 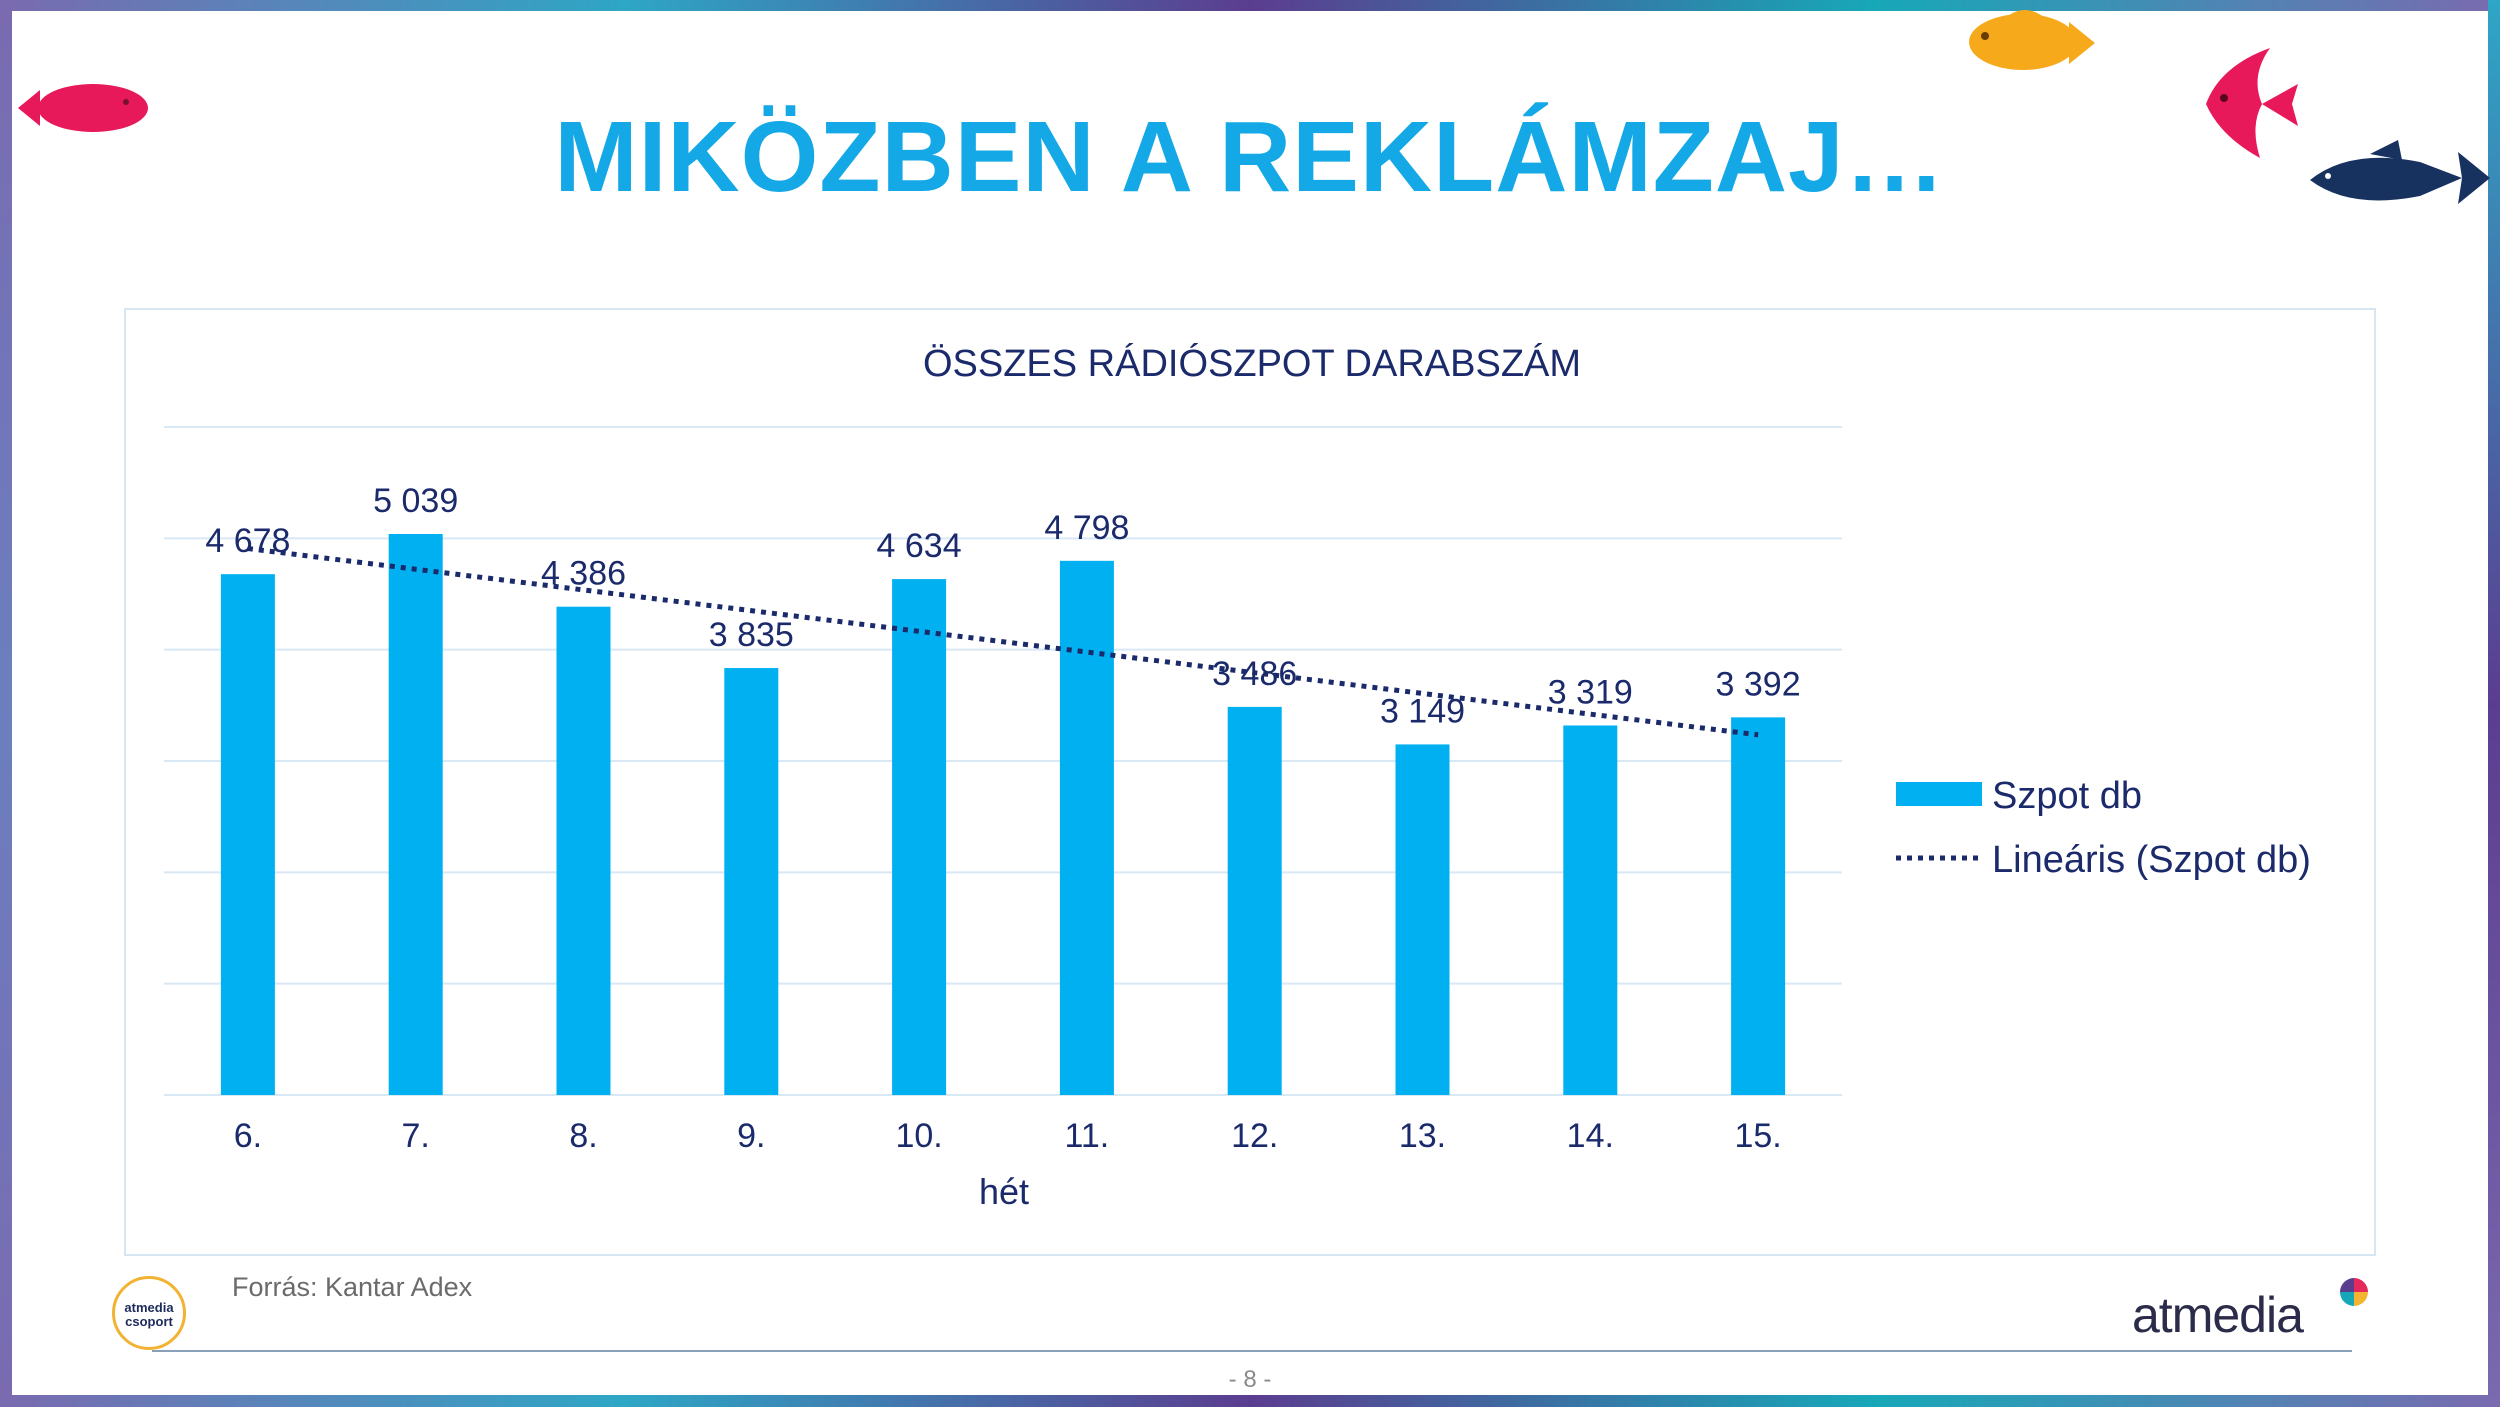 What do you see at coordinates (247, 541) in the screenshot?
I see `data-label: 4 678` at bounding box center [247, 541].